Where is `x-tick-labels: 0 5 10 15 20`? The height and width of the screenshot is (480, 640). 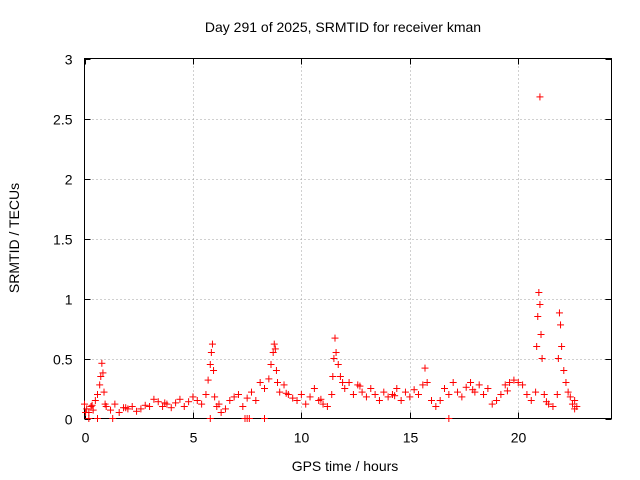
x-tick-labels: 0 5 10 15 20 is located at coordinates (304, 438).